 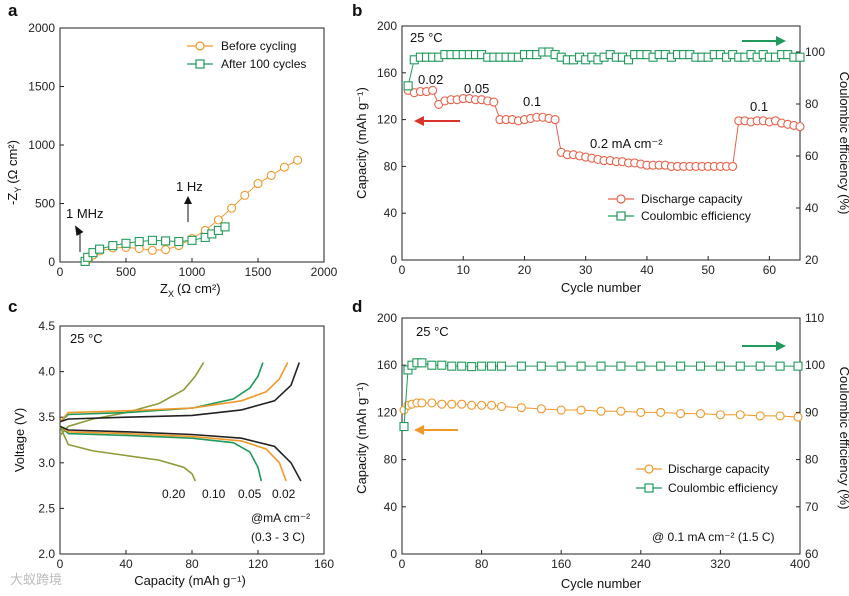 I want to click on panel-c-rate-unit: @mA cm⁻², so click(x=280, y=518).